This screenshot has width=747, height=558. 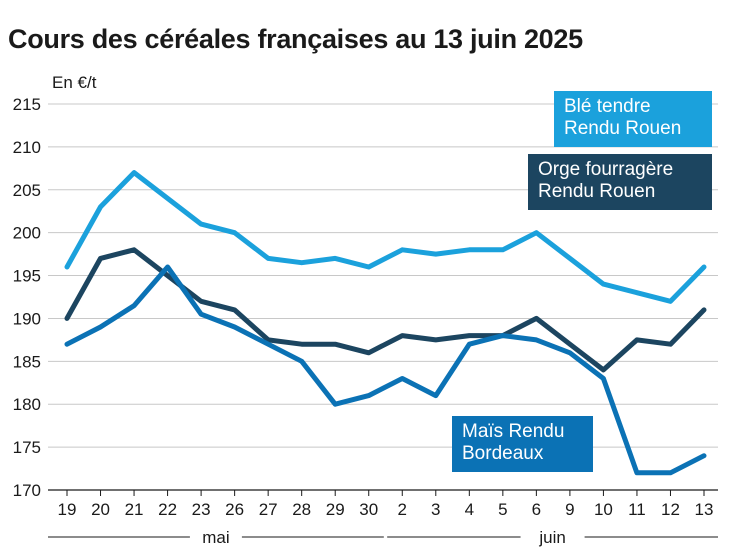 I want to click on y-tick-label: 200, so click(x=27, y=233).